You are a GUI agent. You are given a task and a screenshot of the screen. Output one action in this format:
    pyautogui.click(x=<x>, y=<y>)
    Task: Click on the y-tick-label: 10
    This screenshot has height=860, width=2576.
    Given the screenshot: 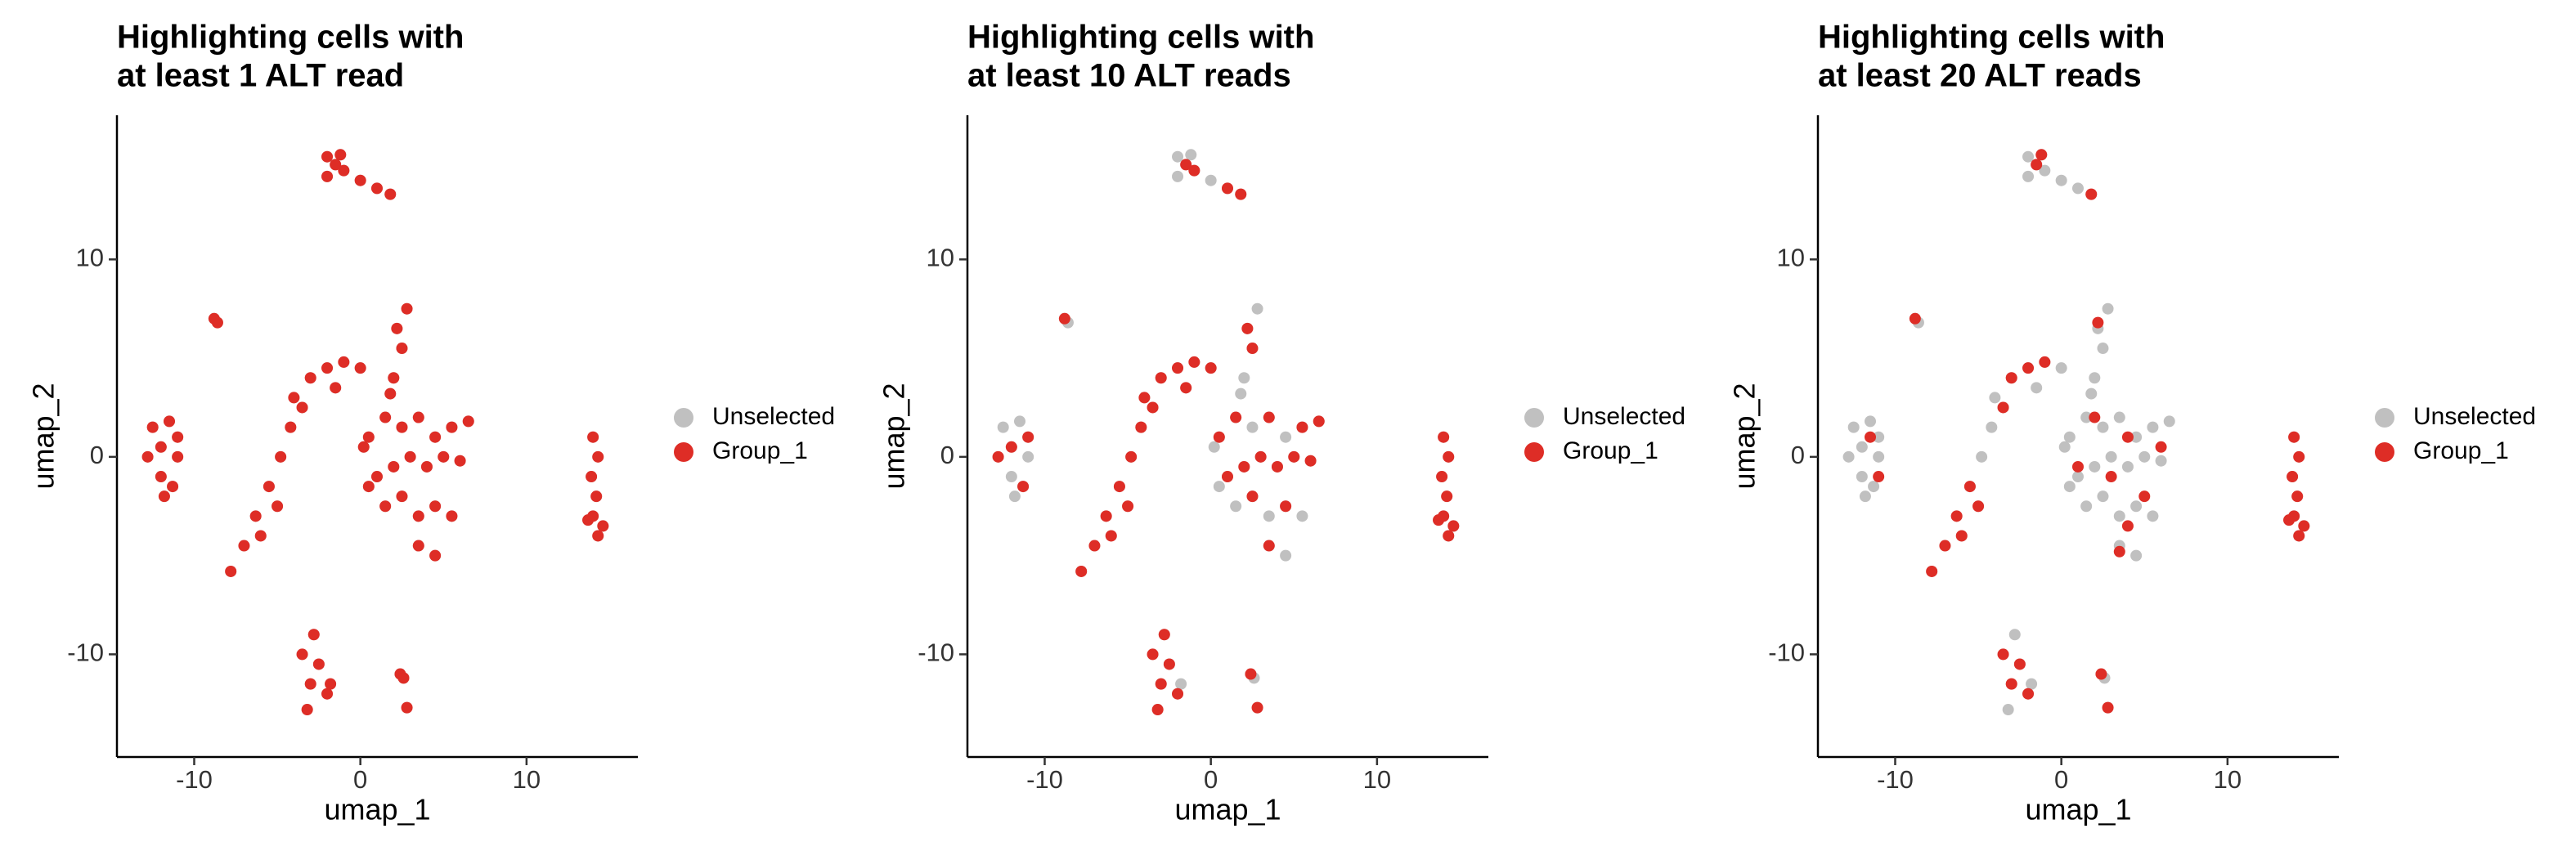 What is the action you would take?
    pyautogui.click(x=1791, y=258)
    